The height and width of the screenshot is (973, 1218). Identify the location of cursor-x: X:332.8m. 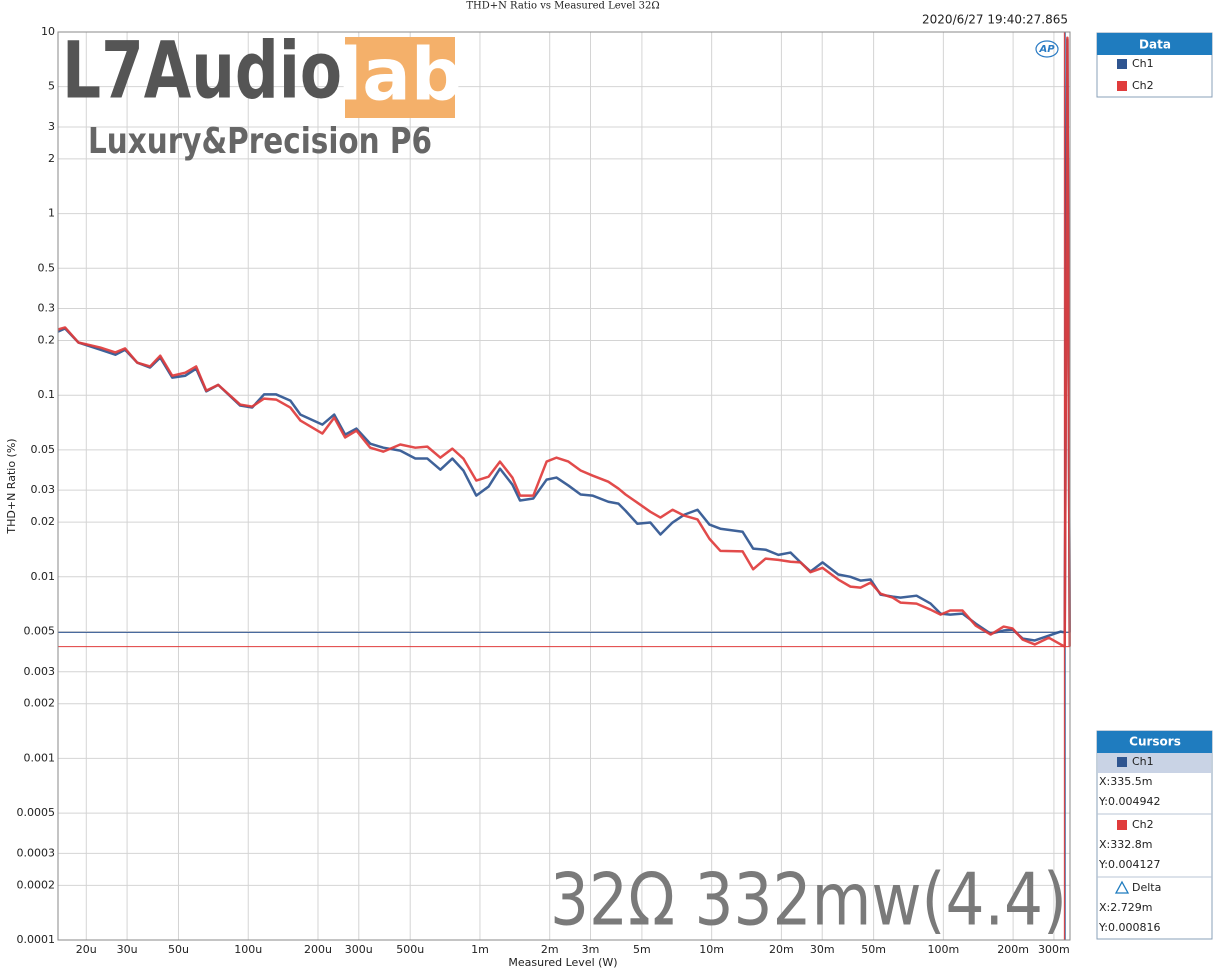
(1125, 844).